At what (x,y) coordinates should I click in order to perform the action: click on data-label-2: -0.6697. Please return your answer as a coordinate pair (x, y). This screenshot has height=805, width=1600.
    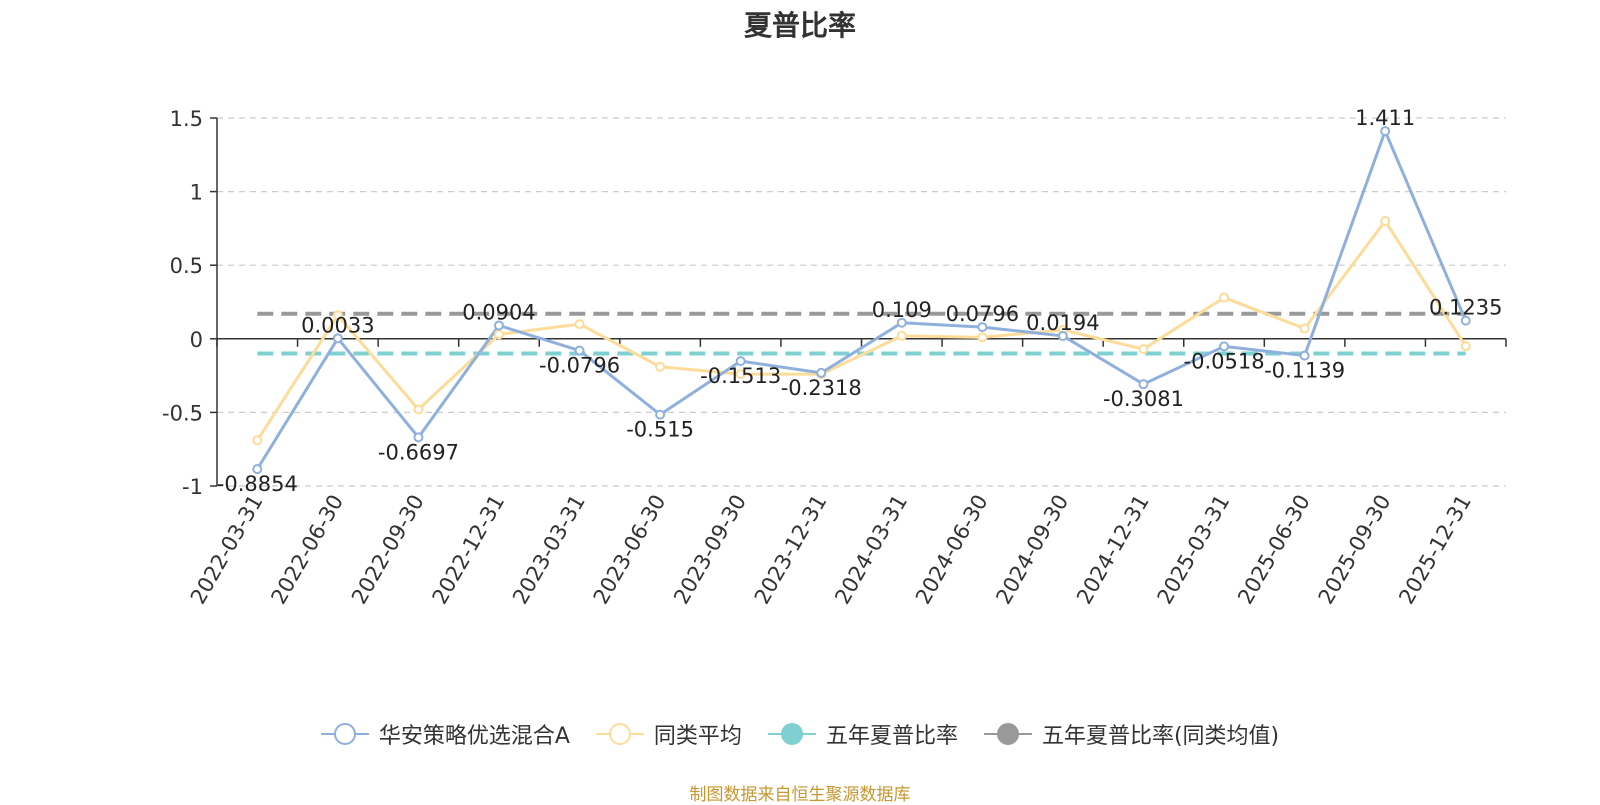
    Looking at the image, I should click on (418, 452).